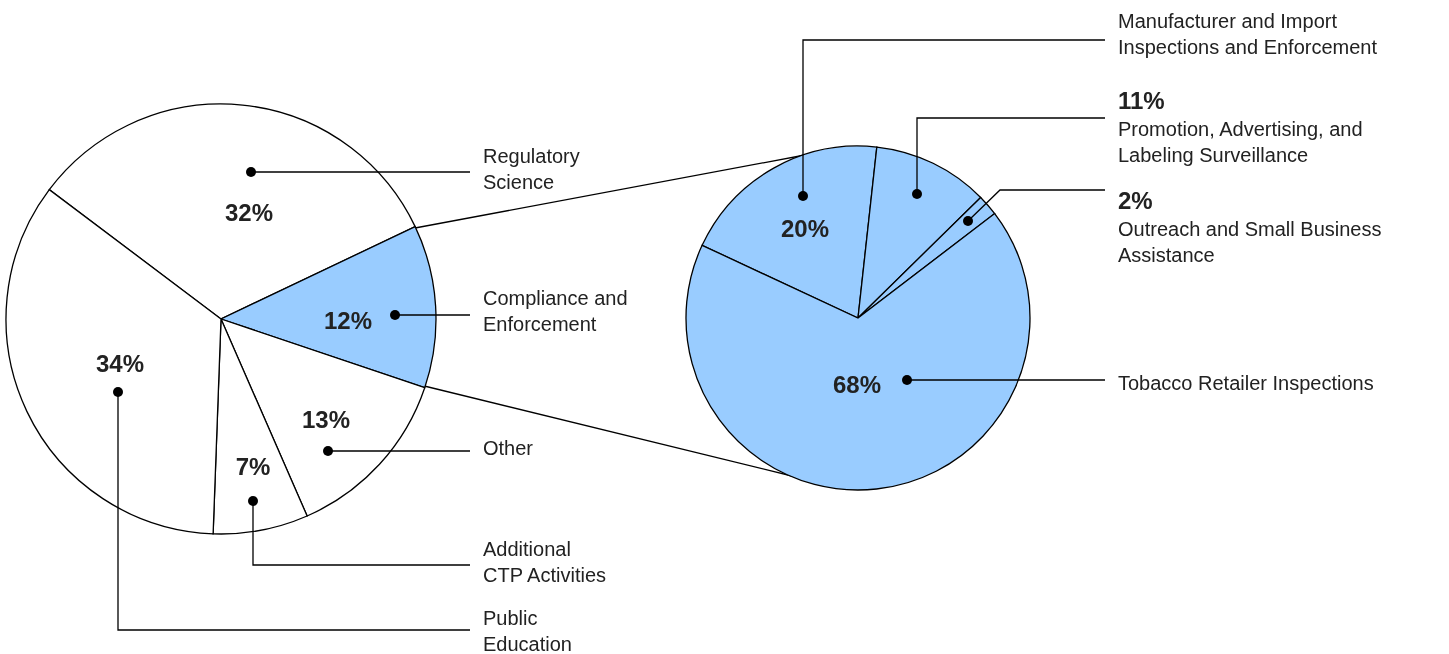 This screenshot has height=654, width=1449. I want to click on data-label: 2%, so click(1135, 200).